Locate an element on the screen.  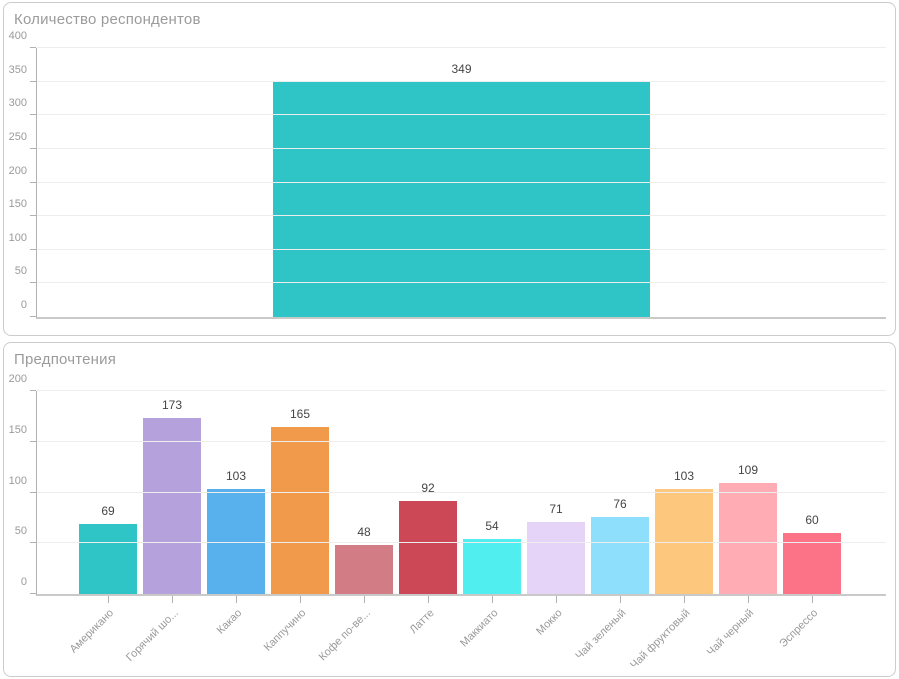
x-axis-label: Чай зеленый is located at coordinates (601, 635).